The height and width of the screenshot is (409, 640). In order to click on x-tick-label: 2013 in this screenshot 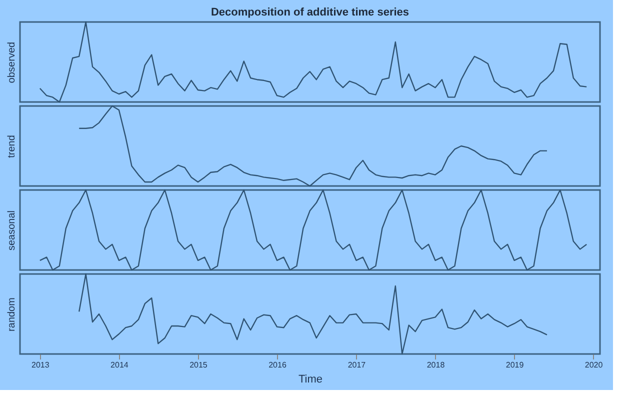, I will do `click(41, 365)`.